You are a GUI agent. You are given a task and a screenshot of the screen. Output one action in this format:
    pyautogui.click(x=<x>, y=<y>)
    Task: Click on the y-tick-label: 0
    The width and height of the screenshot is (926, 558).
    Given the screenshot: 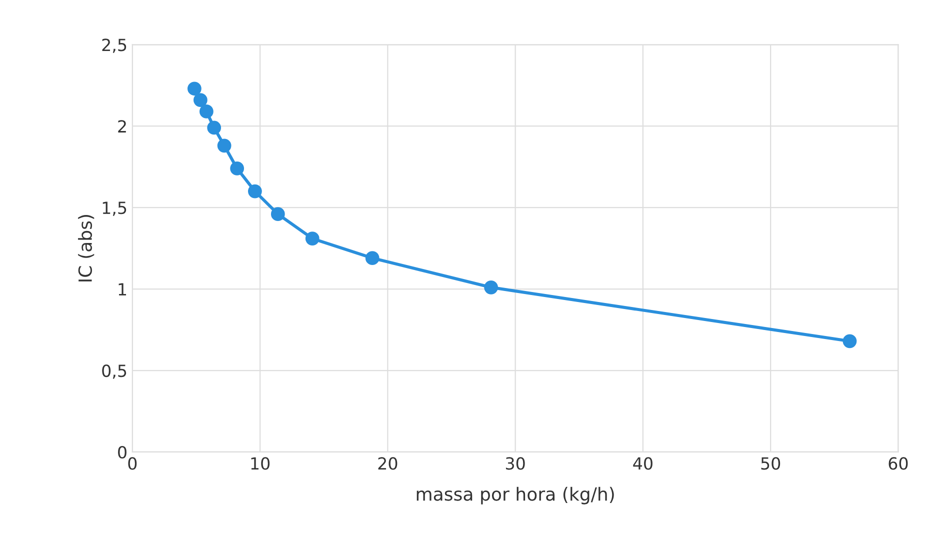 What is the action you would take?
    pyautogui.click(x=122, y=452)
    